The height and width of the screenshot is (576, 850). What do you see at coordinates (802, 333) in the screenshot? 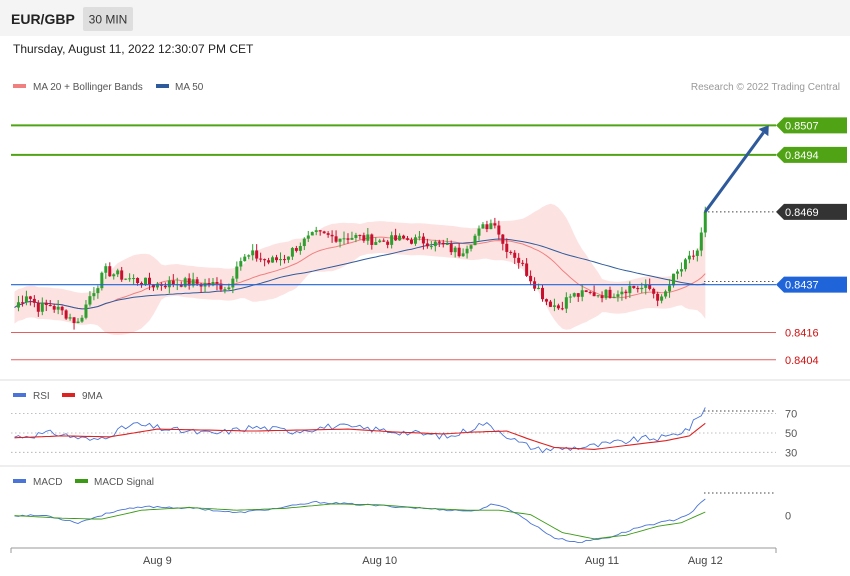
I see `level-label: 0.8416` at bounding box center [802, 333].